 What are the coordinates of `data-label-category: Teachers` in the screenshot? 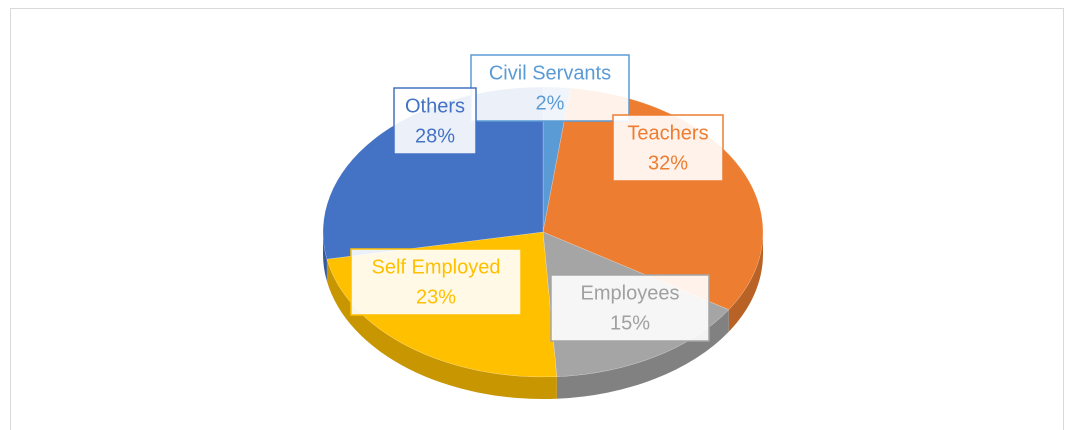 It's located at (667, 133).